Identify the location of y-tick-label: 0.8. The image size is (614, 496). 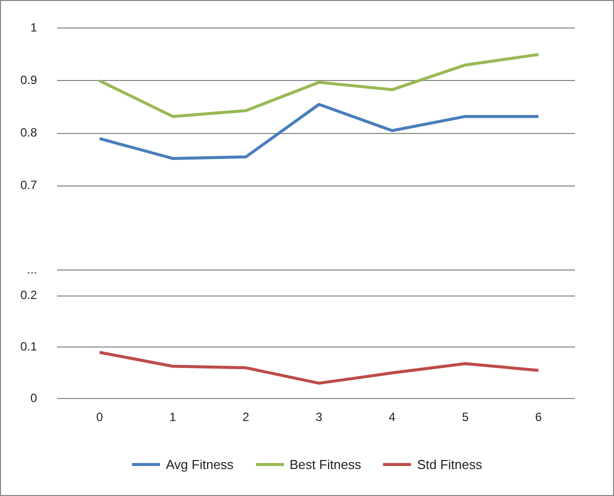
(29, 133).